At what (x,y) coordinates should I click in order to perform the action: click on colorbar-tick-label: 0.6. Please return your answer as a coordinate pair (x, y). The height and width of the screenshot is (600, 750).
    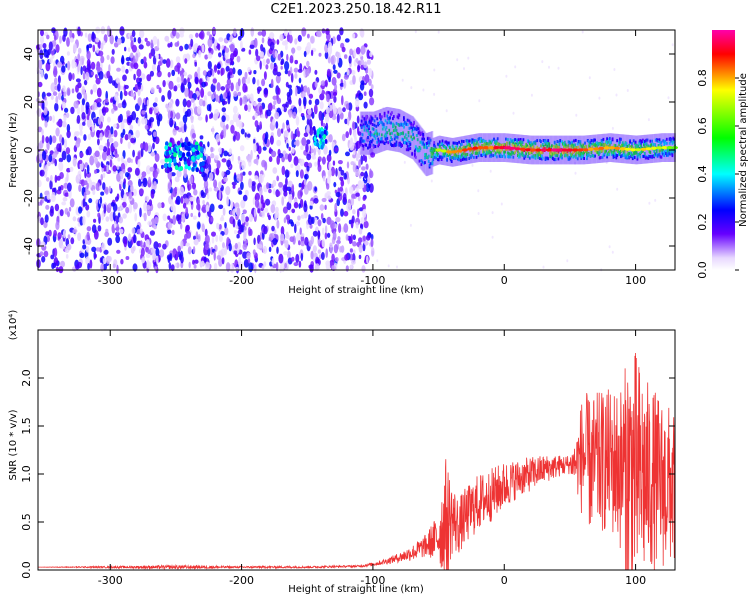
    Looking at the image, I should click on (702, 126).